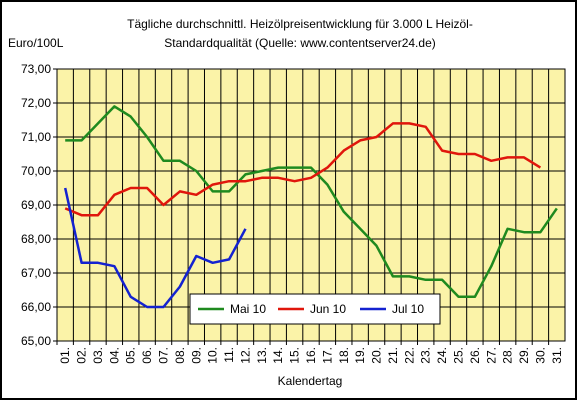 This screenshot has width=577, height=400. What do you see at coordinates (36, 69) in the screenshot?
I see `y-tick-label: 73,00` at bounding box center [36, 69].